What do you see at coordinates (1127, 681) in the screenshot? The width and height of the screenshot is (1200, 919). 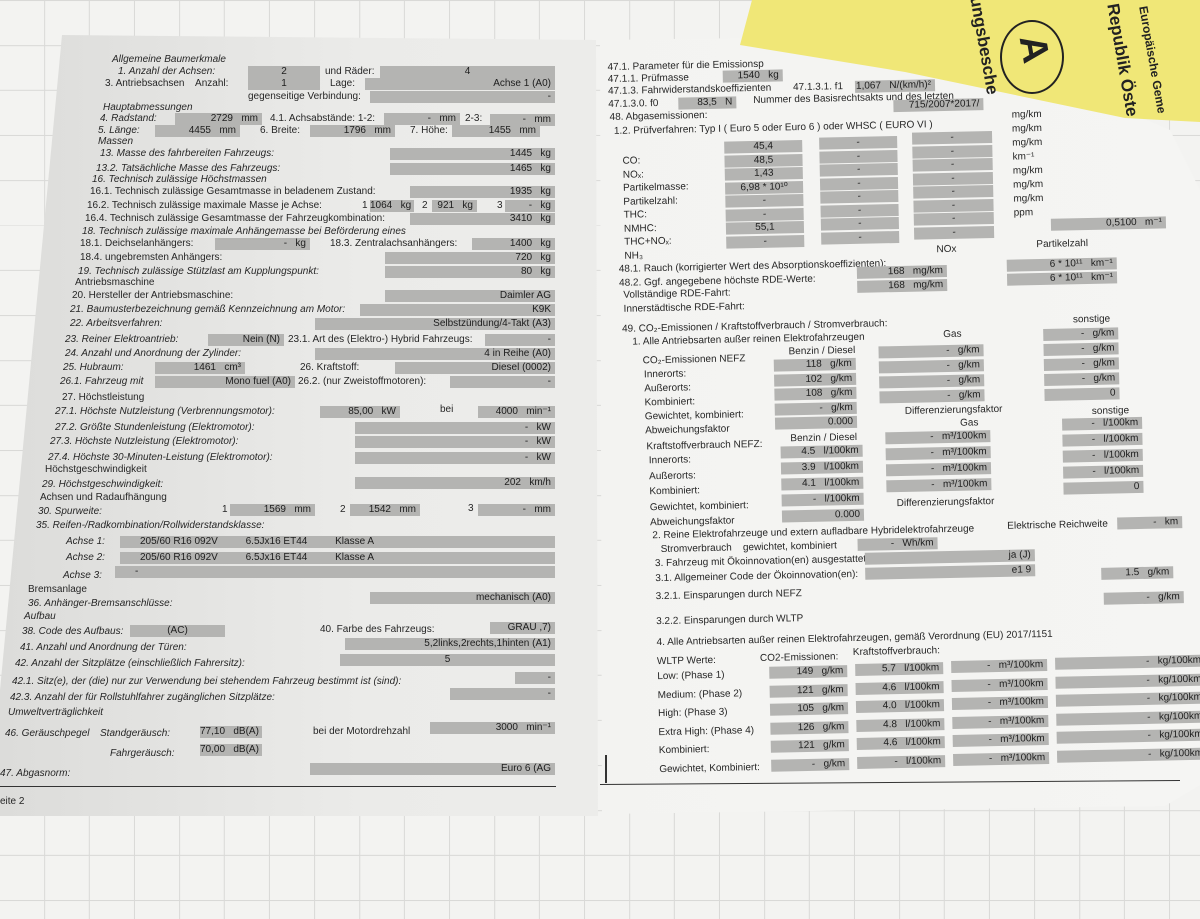 I see `field-wltp-rows-1-kg: - kg/100km` at bounding box center [1127, 681].